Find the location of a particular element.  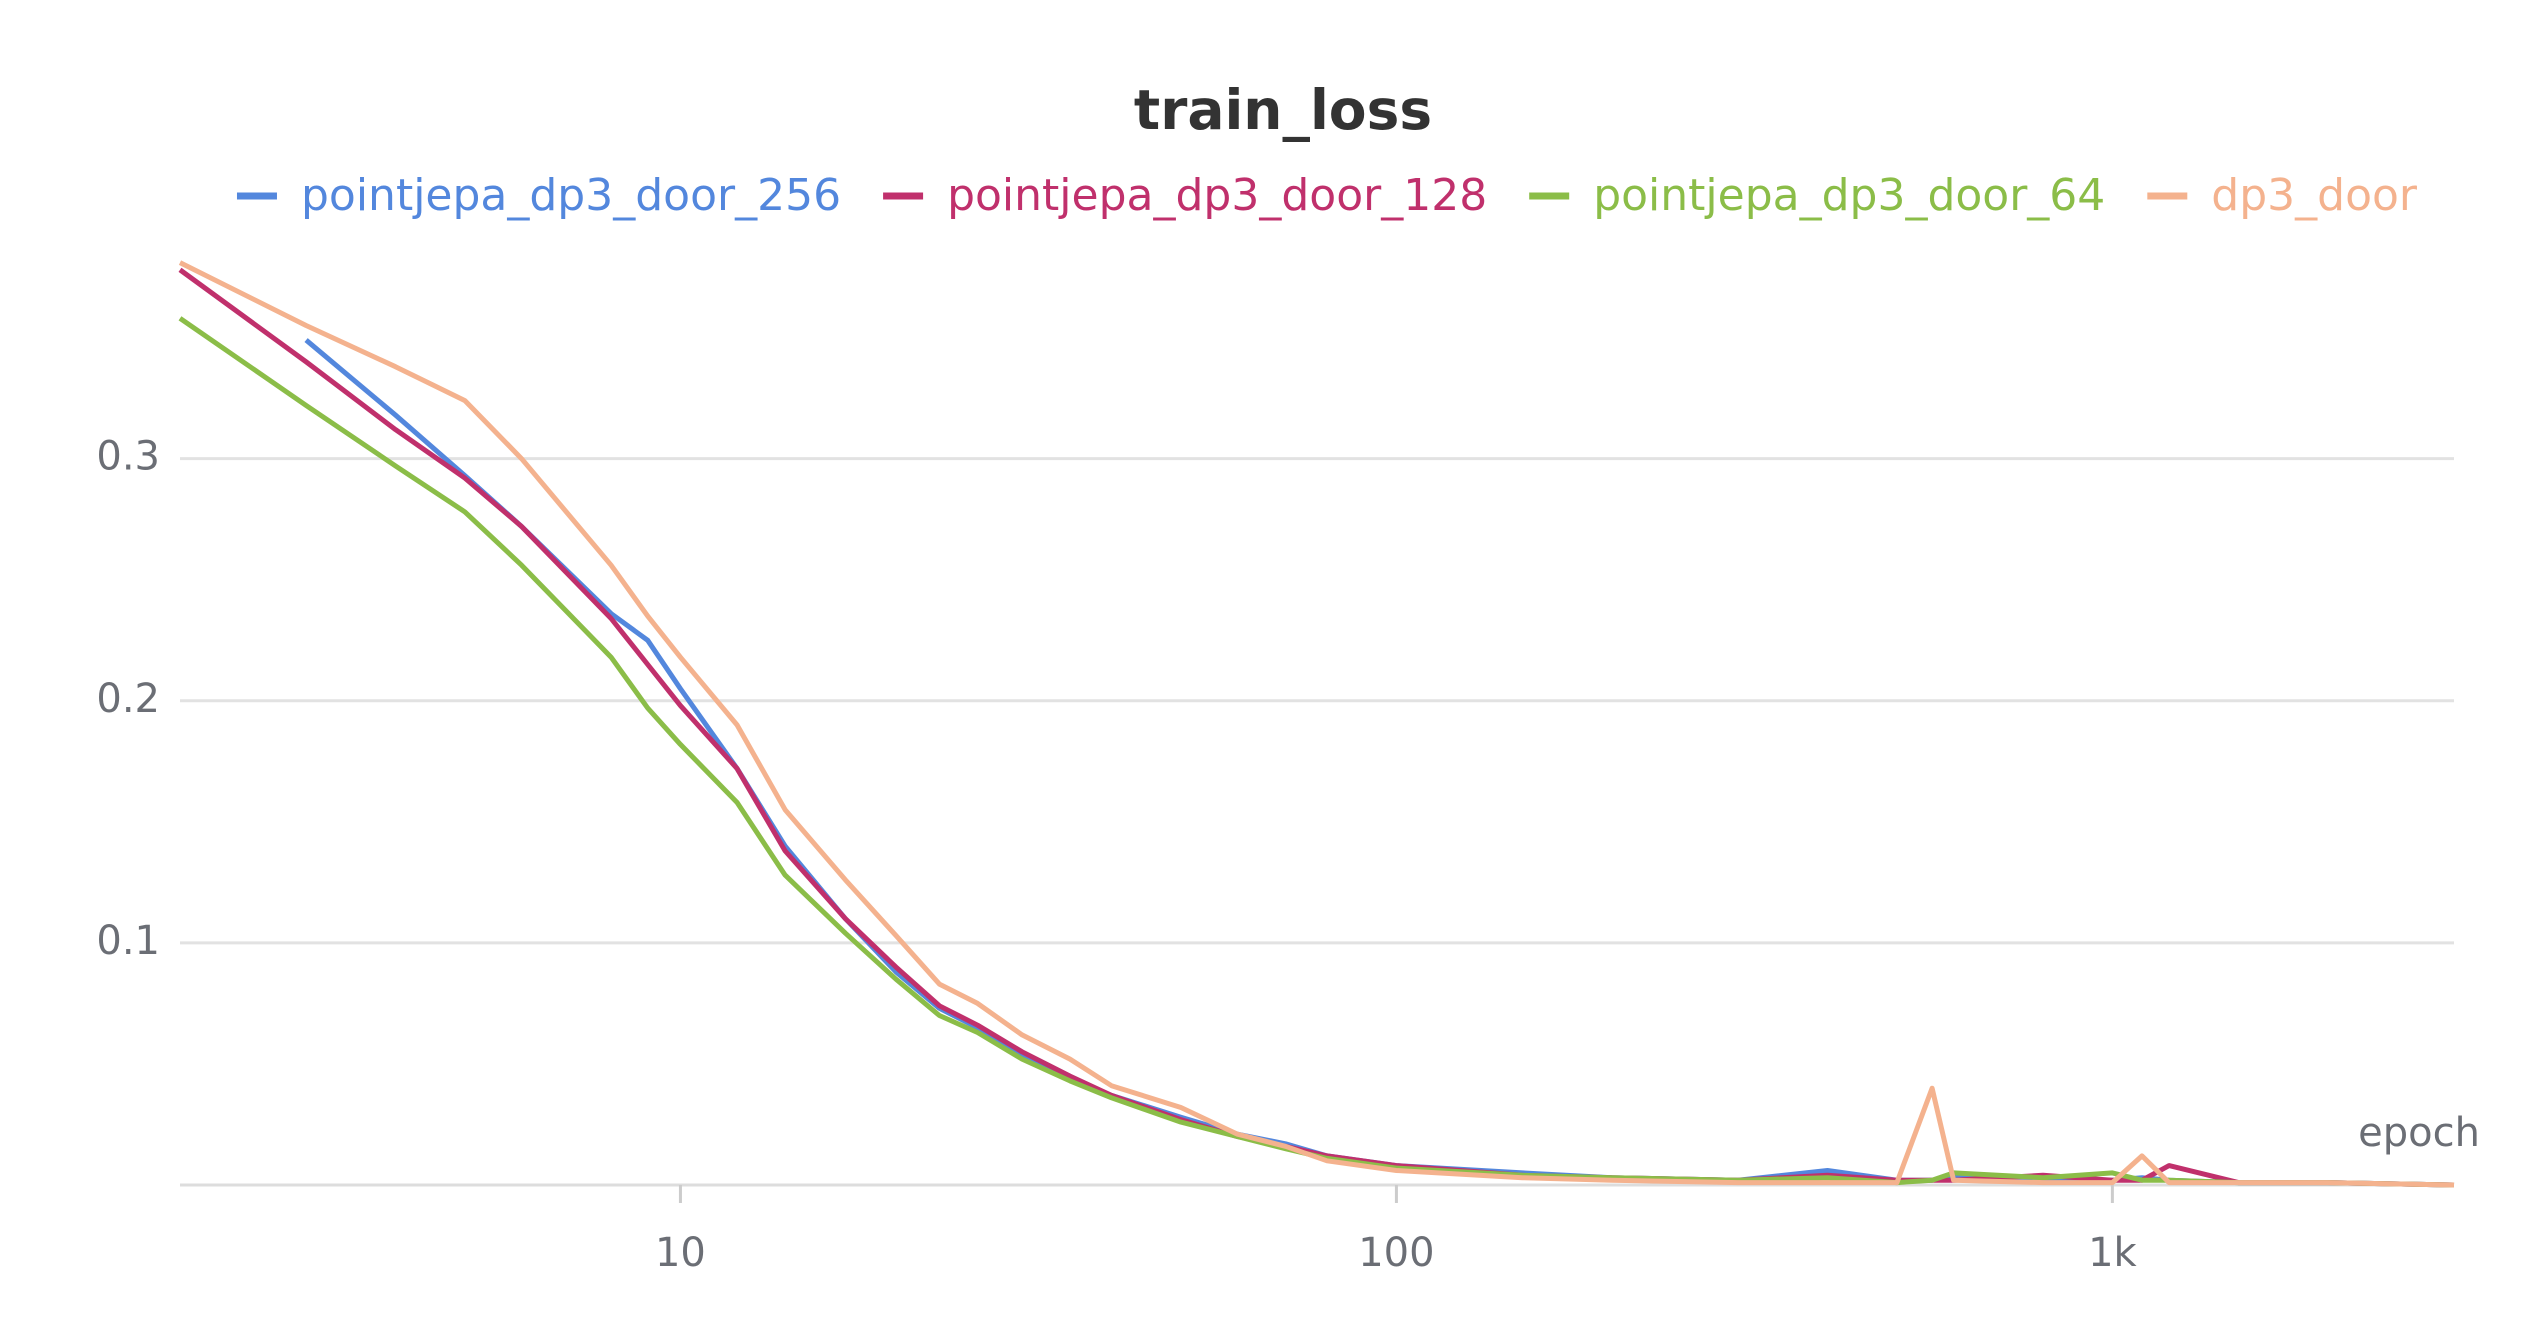

legend-item: pointjepa_dp3_door_128 is located at coordinates (1185, 195).